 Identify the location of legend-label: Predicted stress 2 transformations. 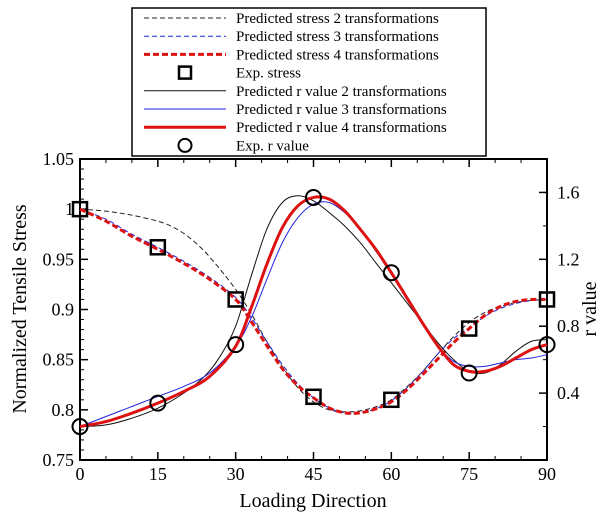
(337, 19).